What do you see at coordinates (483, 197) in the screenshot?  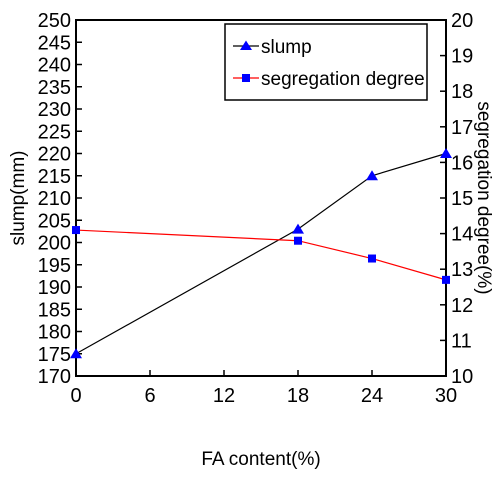 I see `y2-axis-title: segregation degree(%)` at bounding box center [483, 197].